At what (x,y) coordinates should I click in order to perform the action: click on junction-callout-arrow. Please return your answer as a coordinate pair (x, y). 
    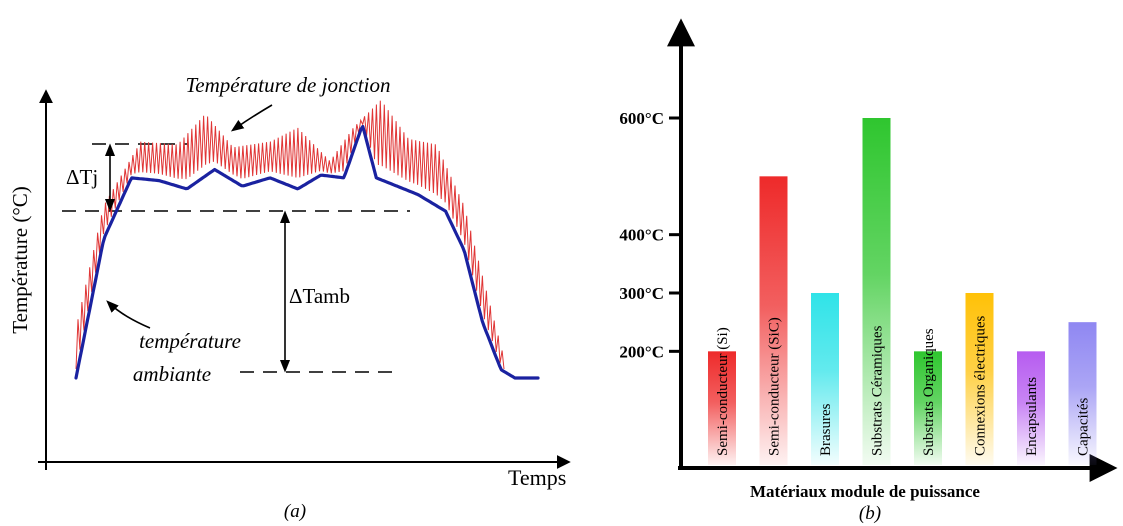
    Looking at the image, I should click on (251, 118).